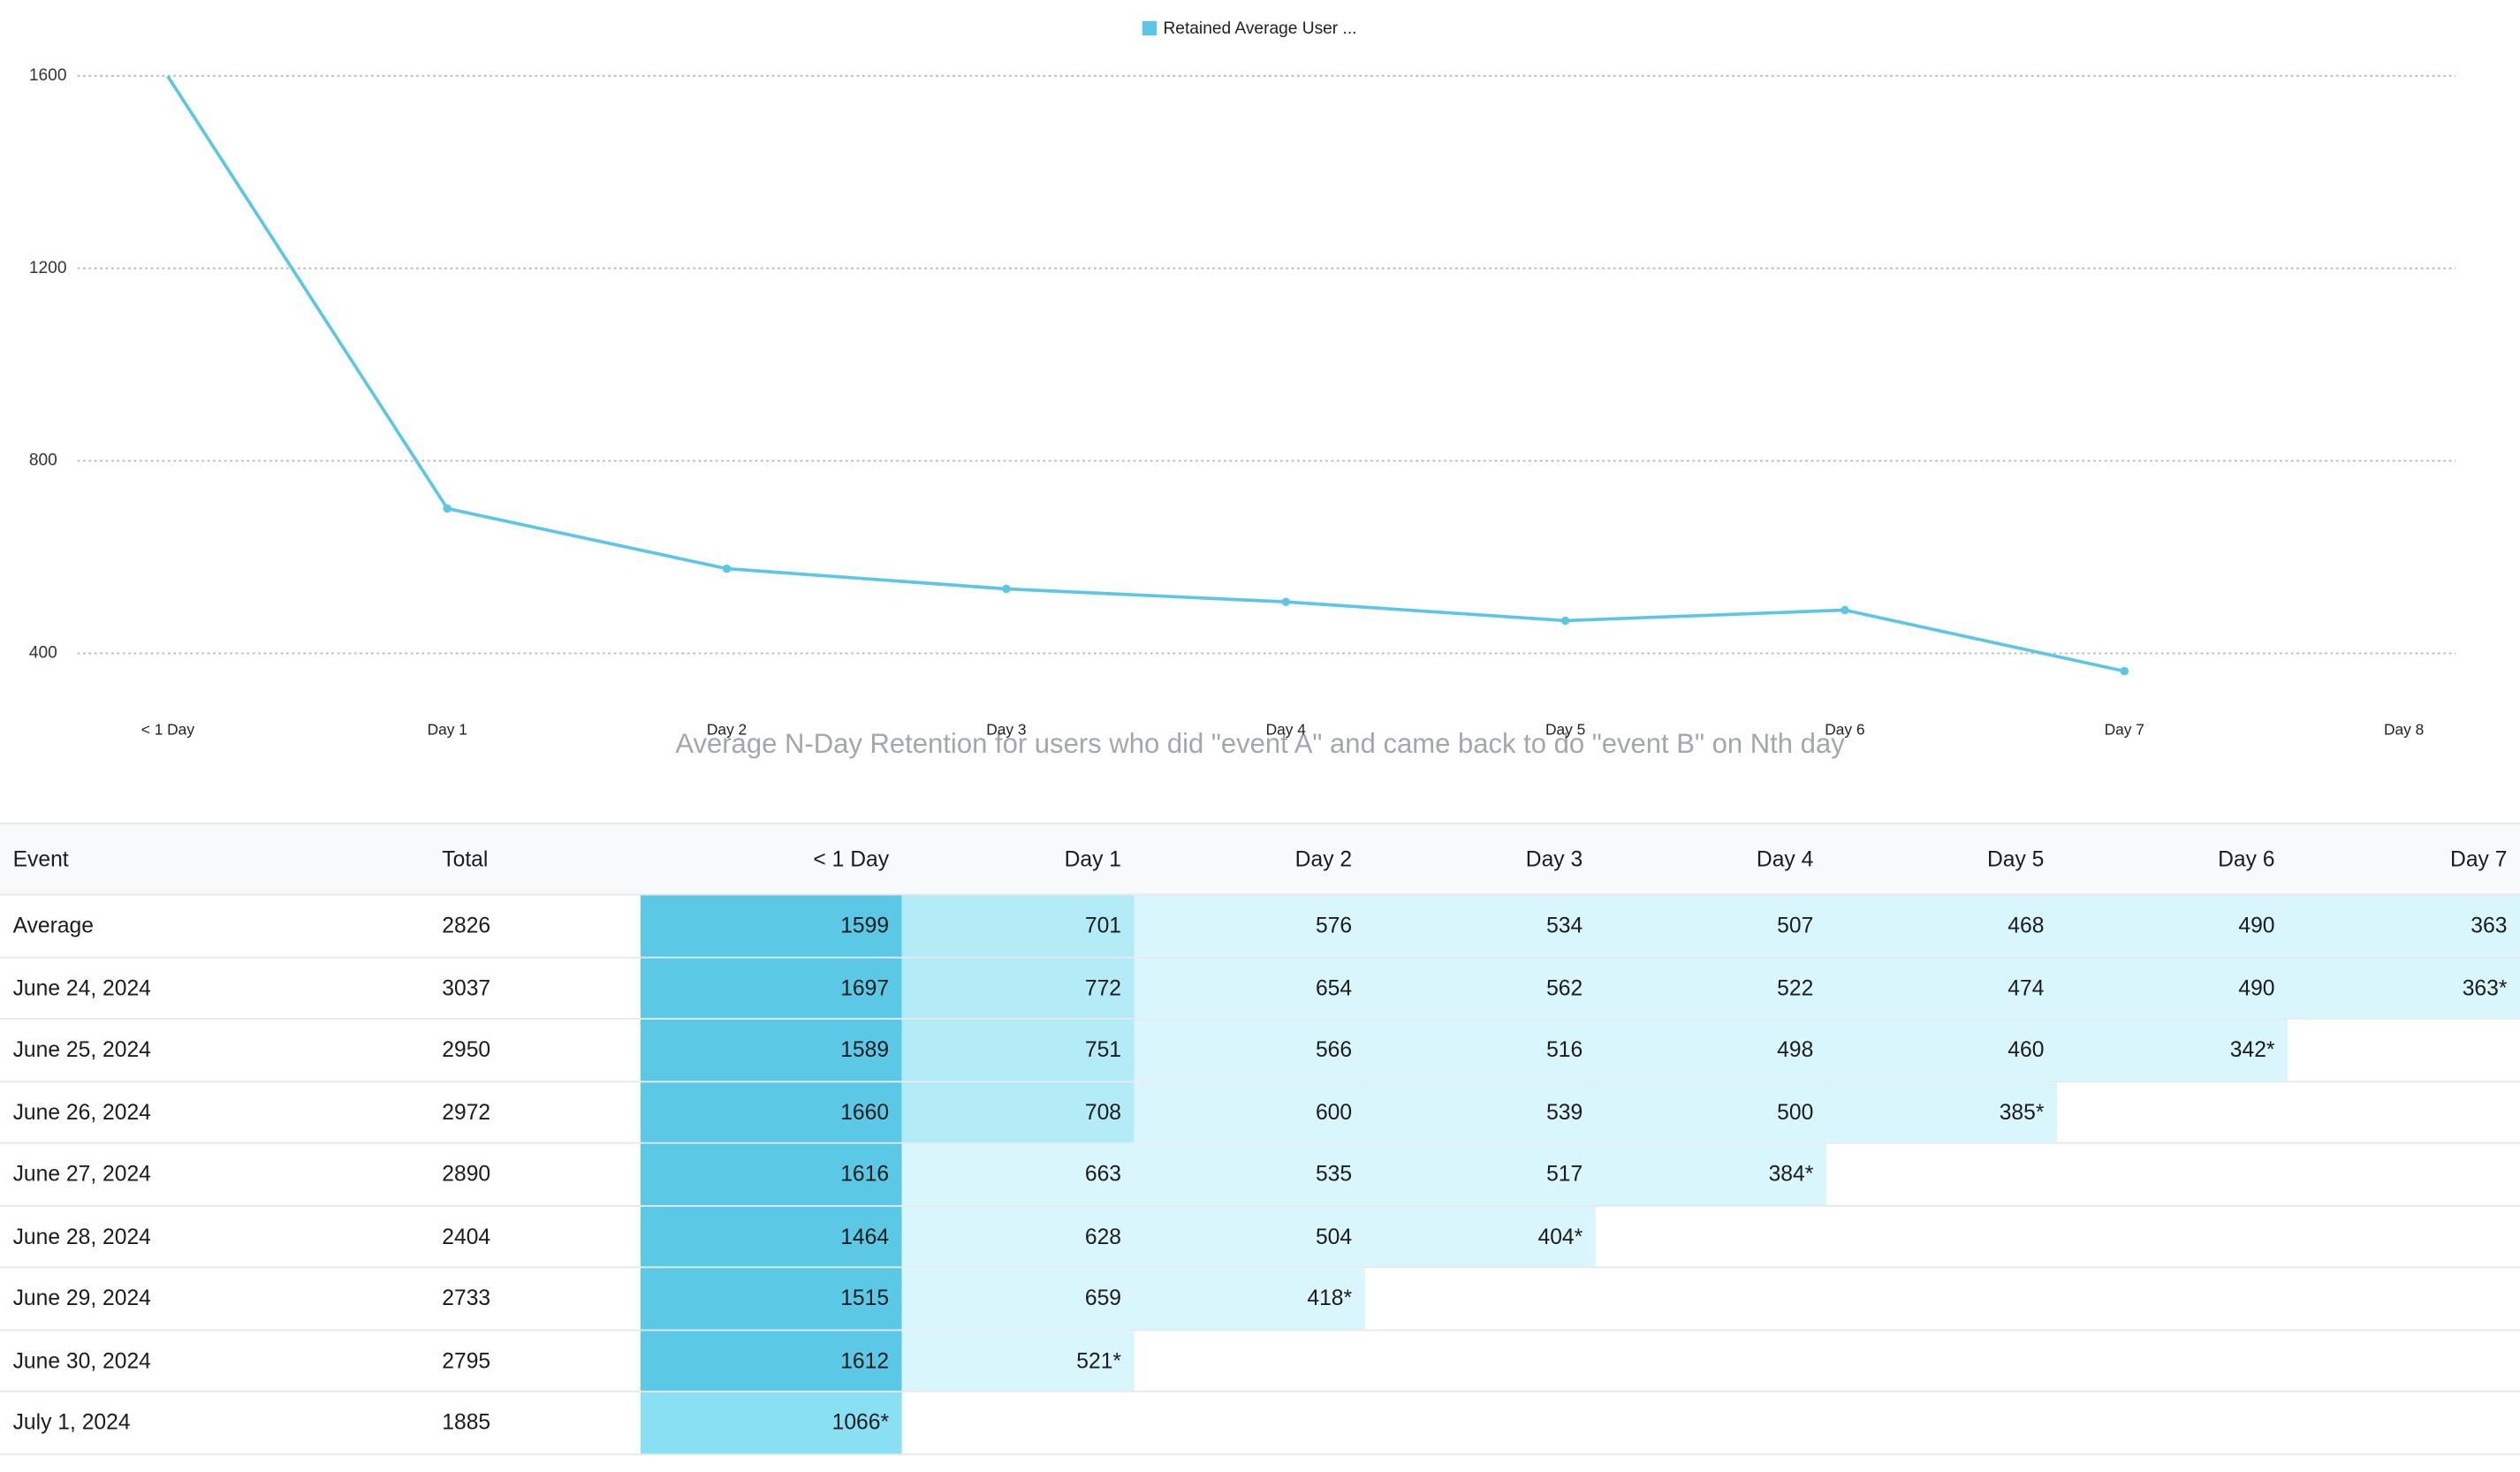  Describe the element at coordinates (851, 859) in the screenshot. I see `header-cell: < 1 Day` at that location.